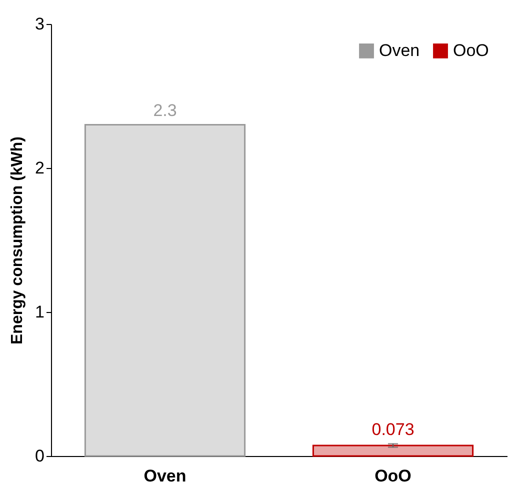 The width and height of the screenshot is (519, 492). I want to click on y-tick-label: 1, so click(39, 312).